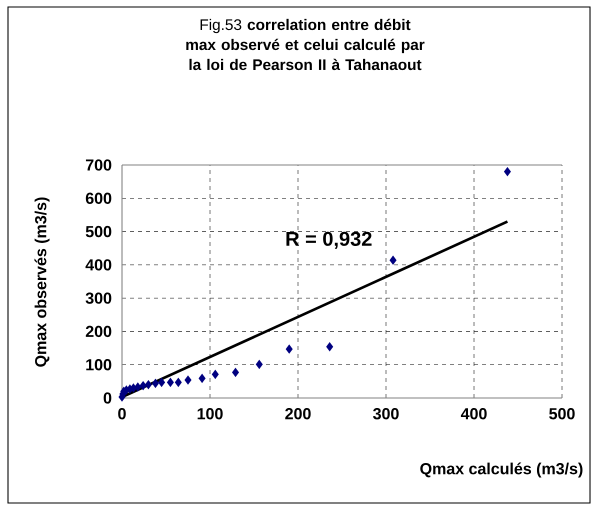 This screenshot has height=510, width=598. Describe the element at coordinates (473, 414) in the screenshot. I see `x-tick-label: 400` at that location.